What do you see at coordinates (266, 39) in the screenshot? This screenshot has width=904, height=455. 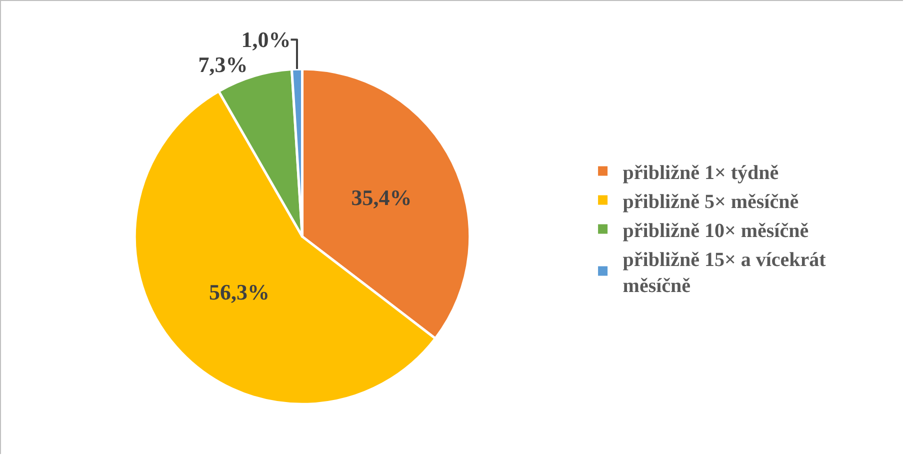 I see `data-label: 1,0%` at bounding box center [266, 39].